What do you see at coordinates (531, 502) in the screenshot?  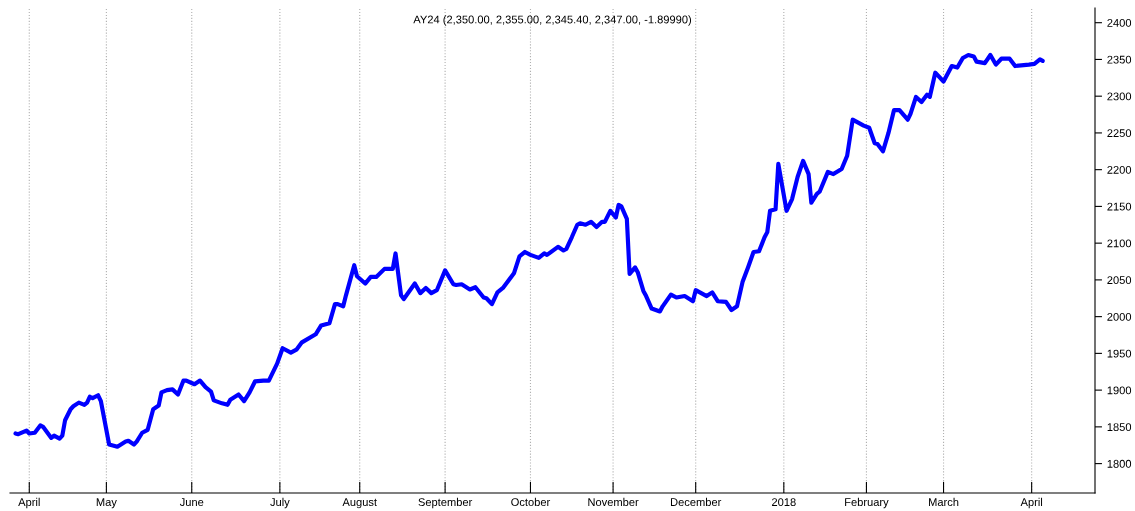 I see `x-tick-label: October` at bounding box center [531, 502].